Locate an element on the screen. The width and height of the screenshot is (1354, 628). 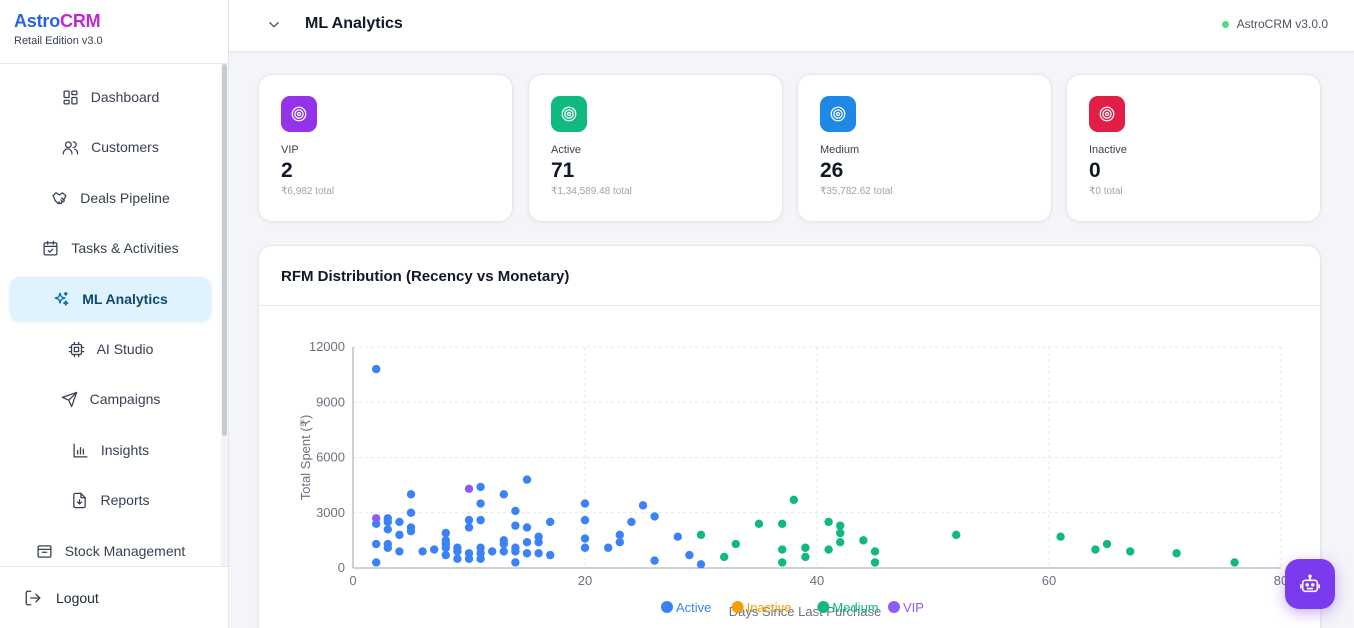
stat-value: 0 is located at coordinates (1095, 170).